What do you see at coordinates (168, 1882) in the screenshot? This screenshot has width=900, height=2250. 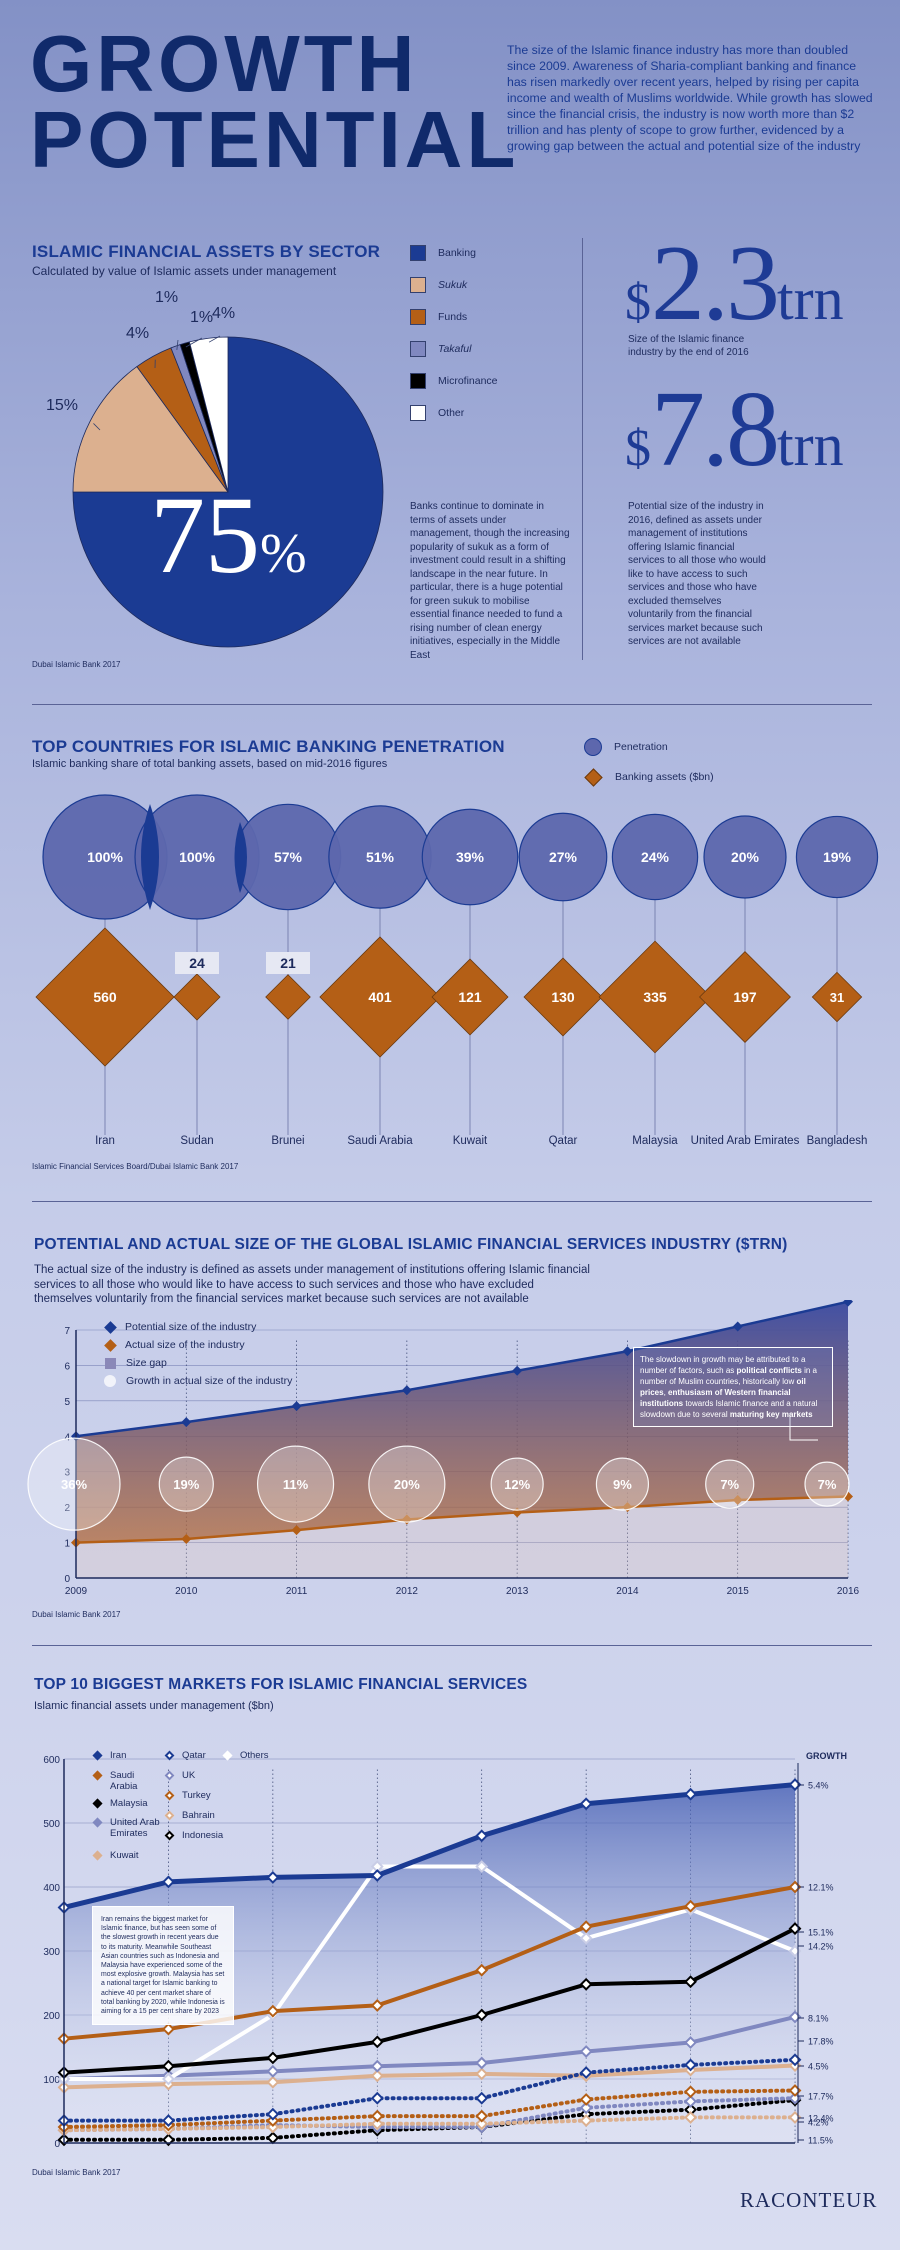 I see `series-marker-iran` at bounding box center [168, 1882].